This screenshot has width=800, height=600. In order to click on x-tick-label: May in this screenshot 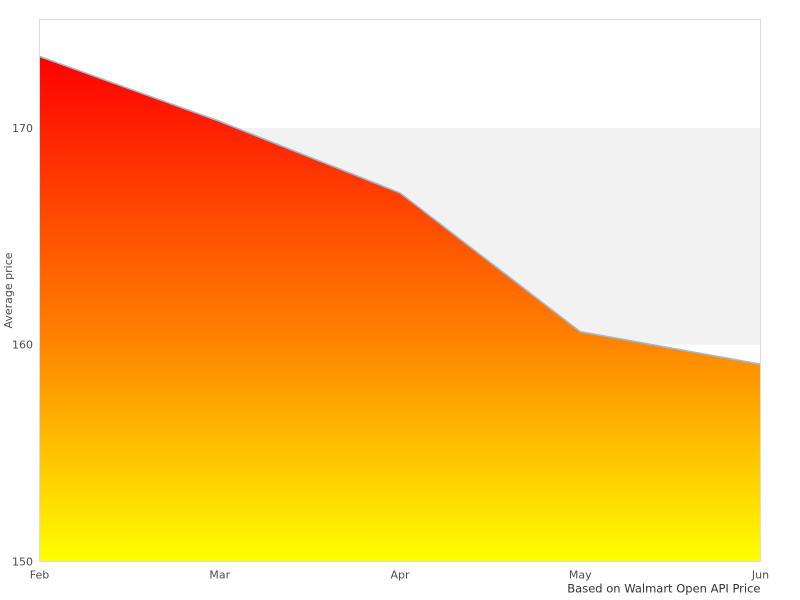, I will do `click(580, 575)`.